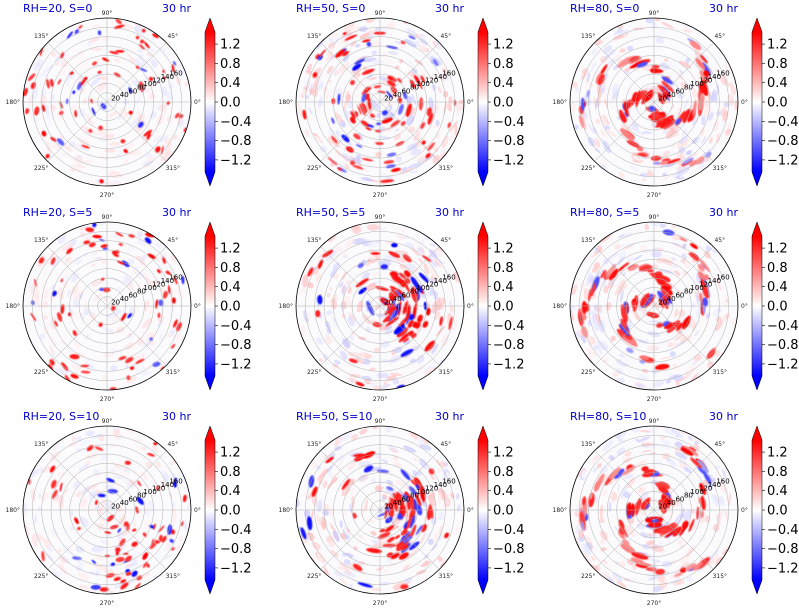 This screenshot has height=612, width=799. Describe the element at coordinates (13, 102) in the screenshot. I see `angular-tick-label: 180°` at that location.